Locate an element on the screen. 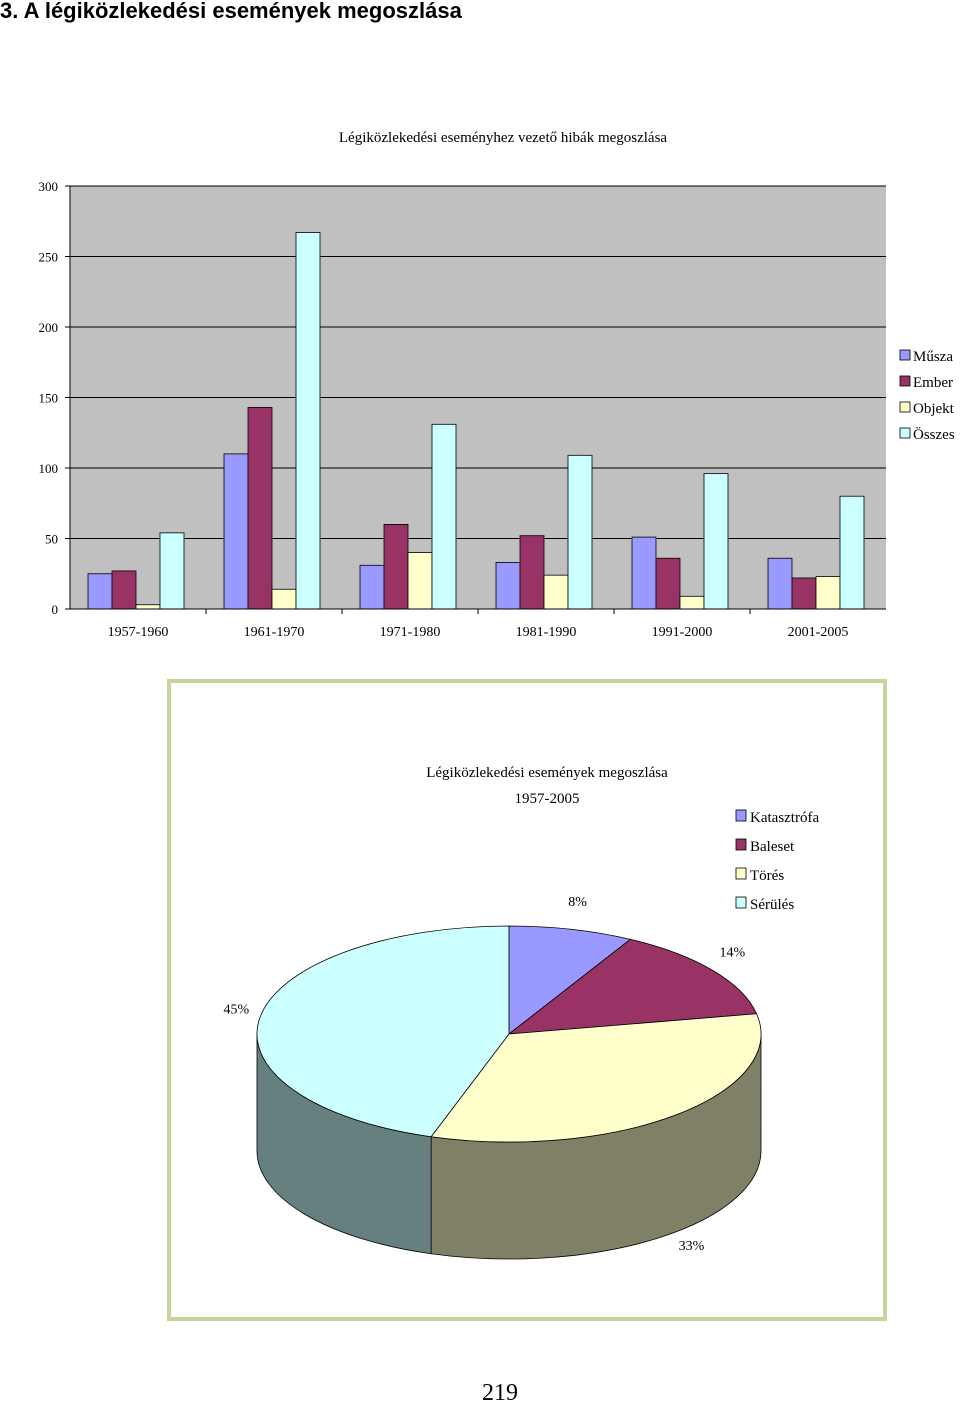 The image size is (960, 1411). x-tick-label: 1991-2000 is located at coordinates (682, 632).